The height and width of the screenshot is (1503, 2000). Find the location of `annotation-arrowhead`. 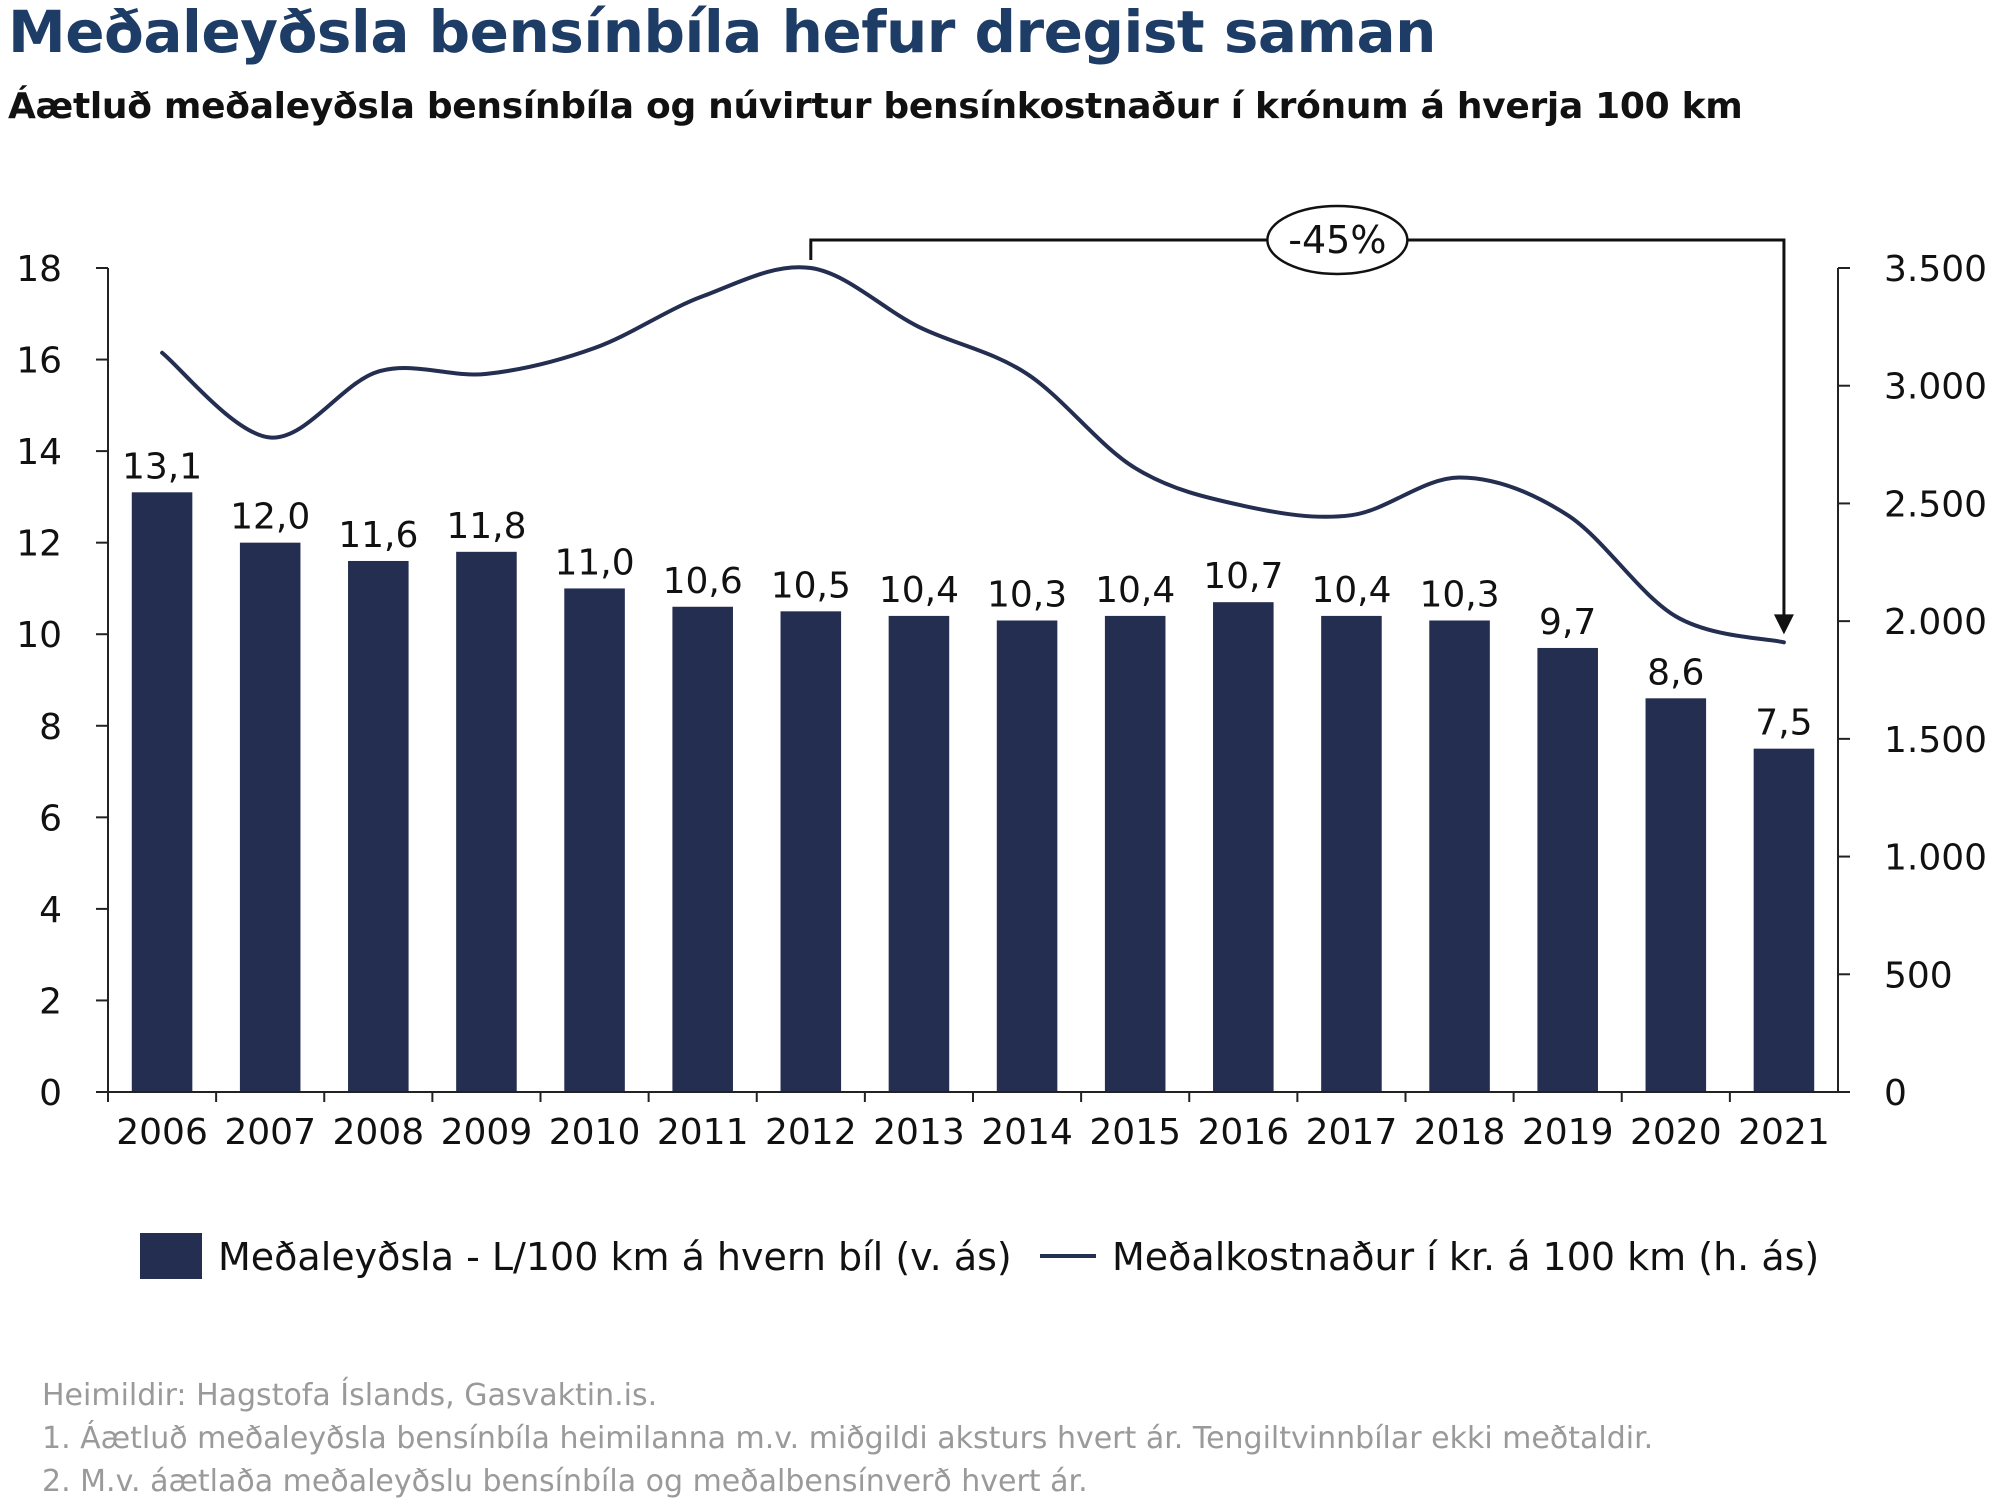

annotation-arrowhead is located at coordinates (1783, 624).